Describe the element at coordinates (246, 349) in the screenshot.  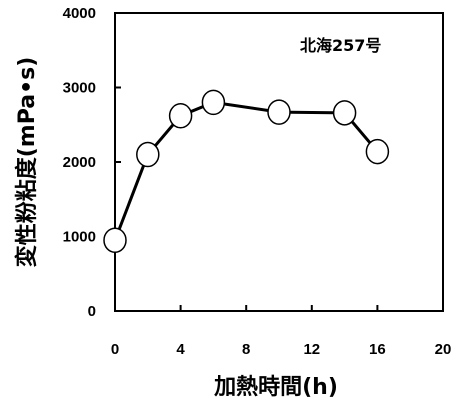
I see `x-tick-label: 8` at that location.